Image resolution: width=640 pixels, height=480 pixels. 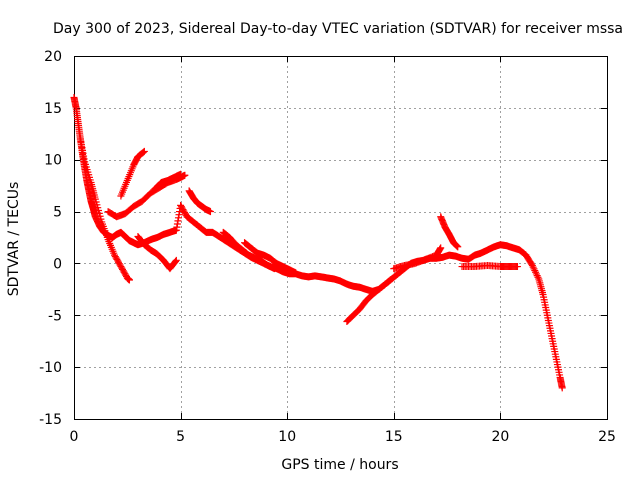 I want to click on x-axis-label: GPS time / hours, so click(x=339, y=465).